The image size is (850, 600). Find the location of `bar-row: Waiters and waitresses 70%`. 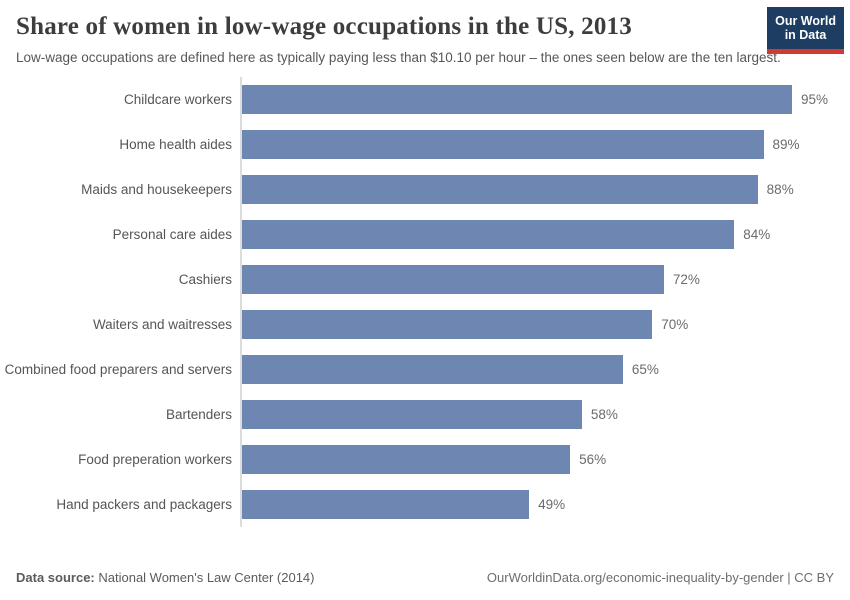

bar-row: Waiters and waitresses 70% is located at coordinates (425, 325).